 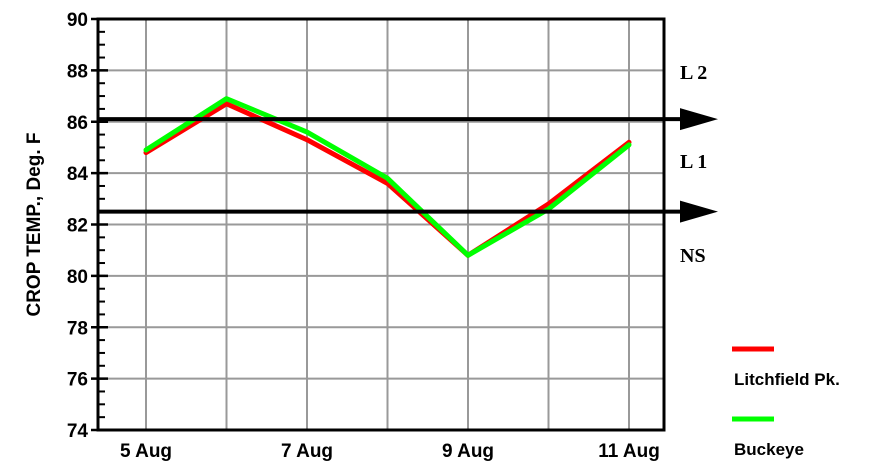 I want to click on x-tick-label: 11 Aug, so click(x=629, y=451).